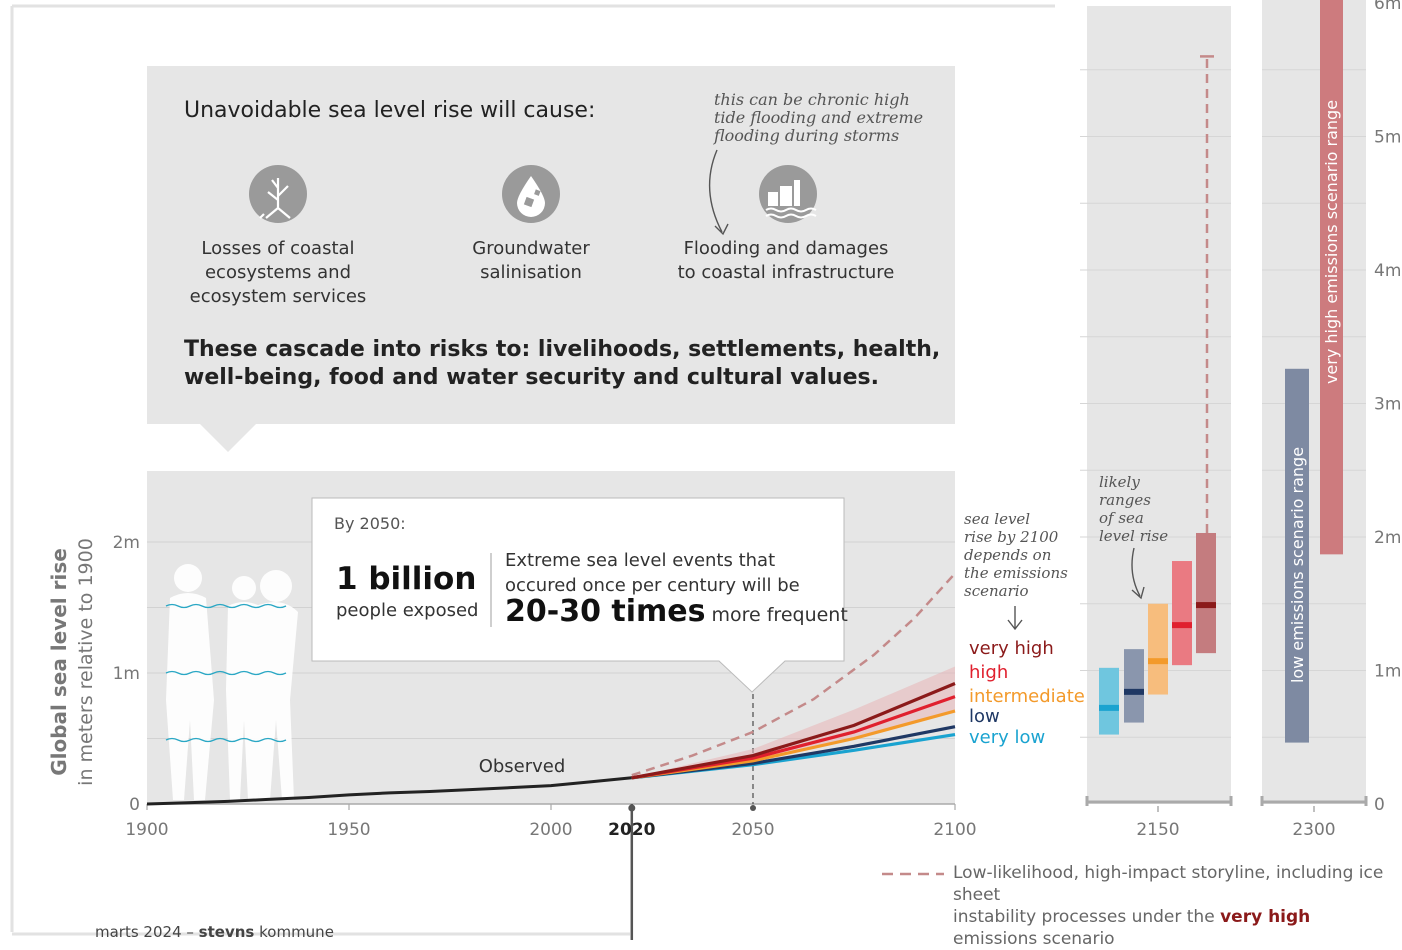 Image resolution: width=1402 pixels, height=950 pixels. What do you see at coordinates (126, 543) in the screenshot?
I see `y-tick-label: 2m` at bounding box center [126, 543].